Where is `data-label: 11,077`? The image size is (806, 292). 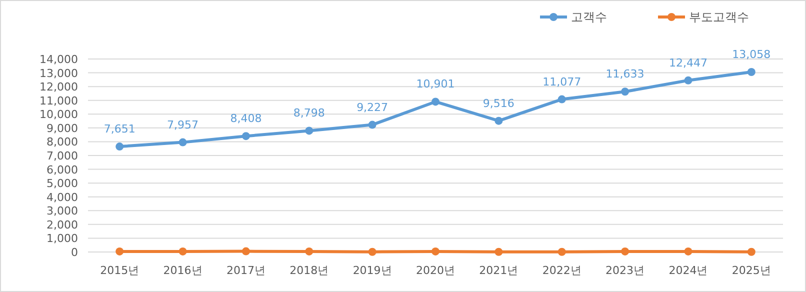
data-label: 11,077 is located at coordinates (562, 81).